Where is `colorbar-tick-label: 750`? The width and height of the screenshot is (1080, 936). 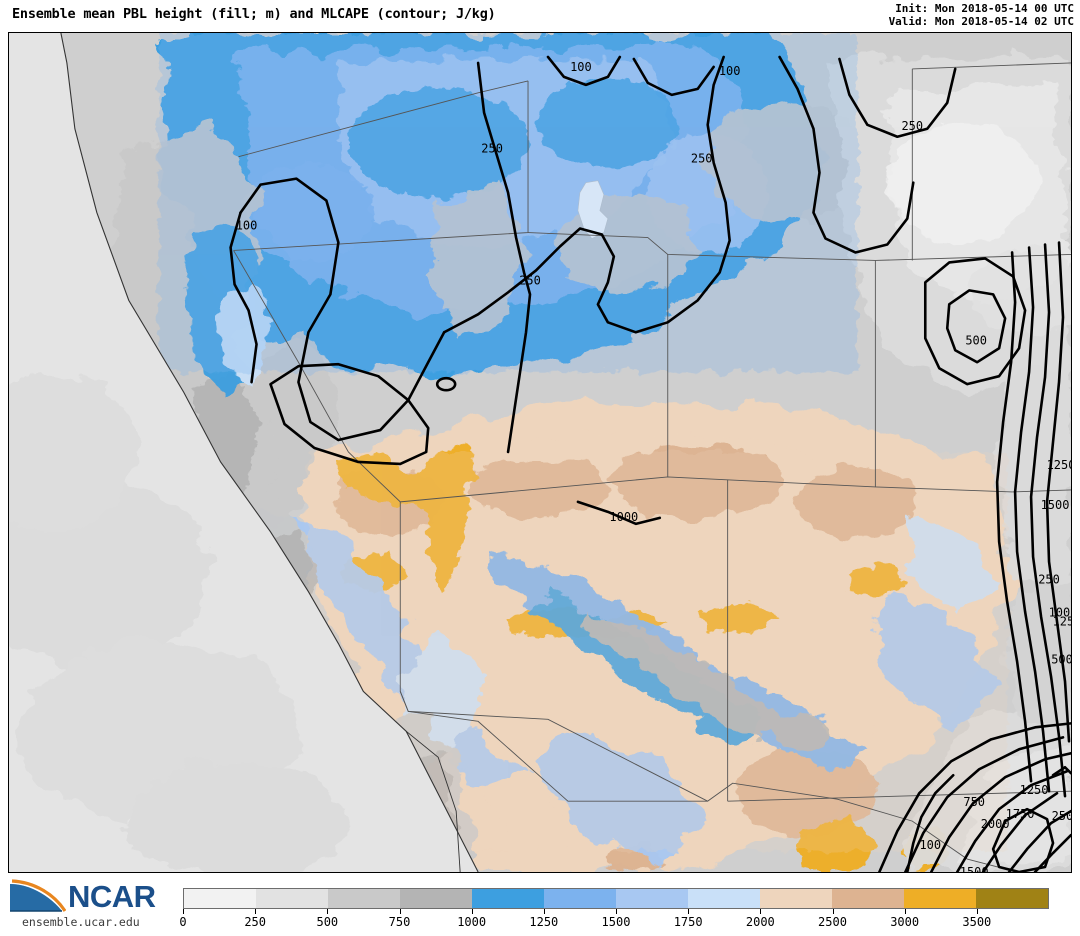
colorbar-tick-label: 750 is located at coordinates (399, 922).